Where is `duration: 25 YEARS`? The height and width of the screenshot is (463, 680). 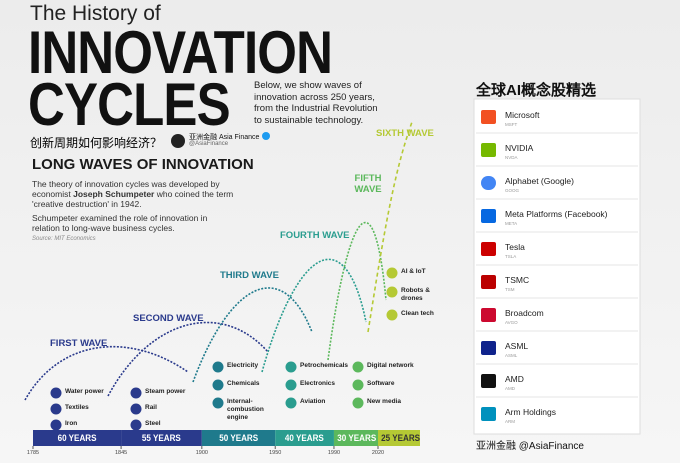 duration: 25 YEARS is located at coordinates (401, 438).